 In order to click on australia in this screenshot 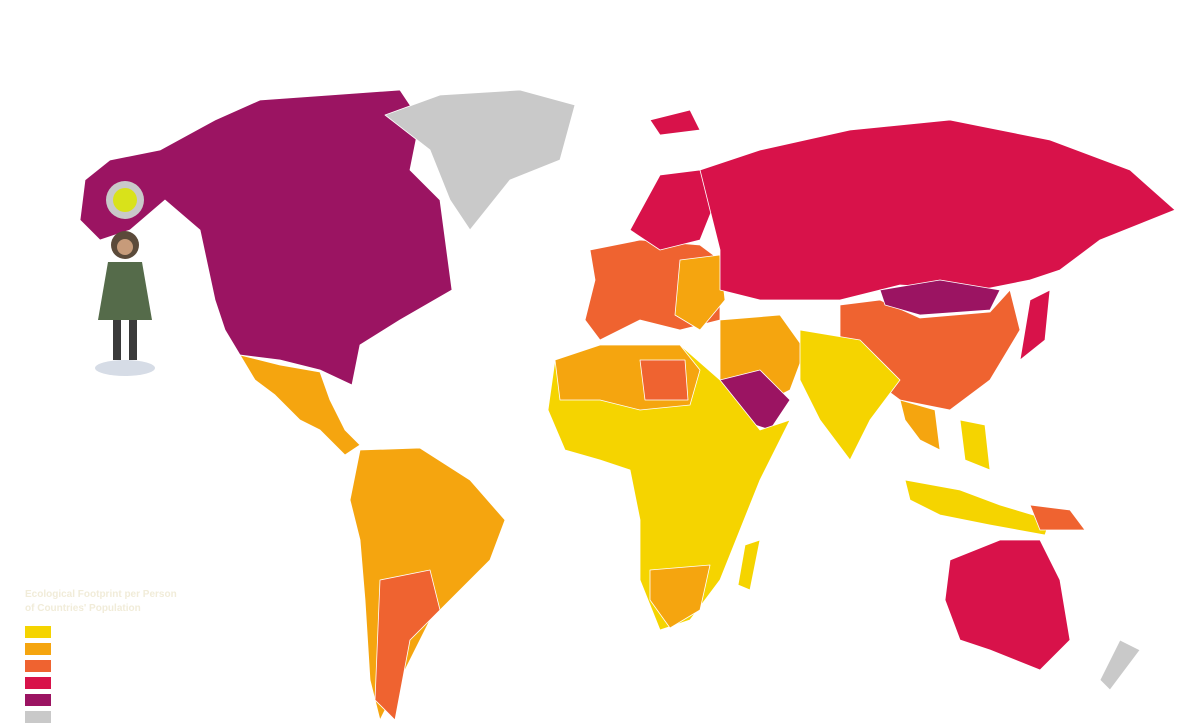, I will do `click(1007, 605)`.